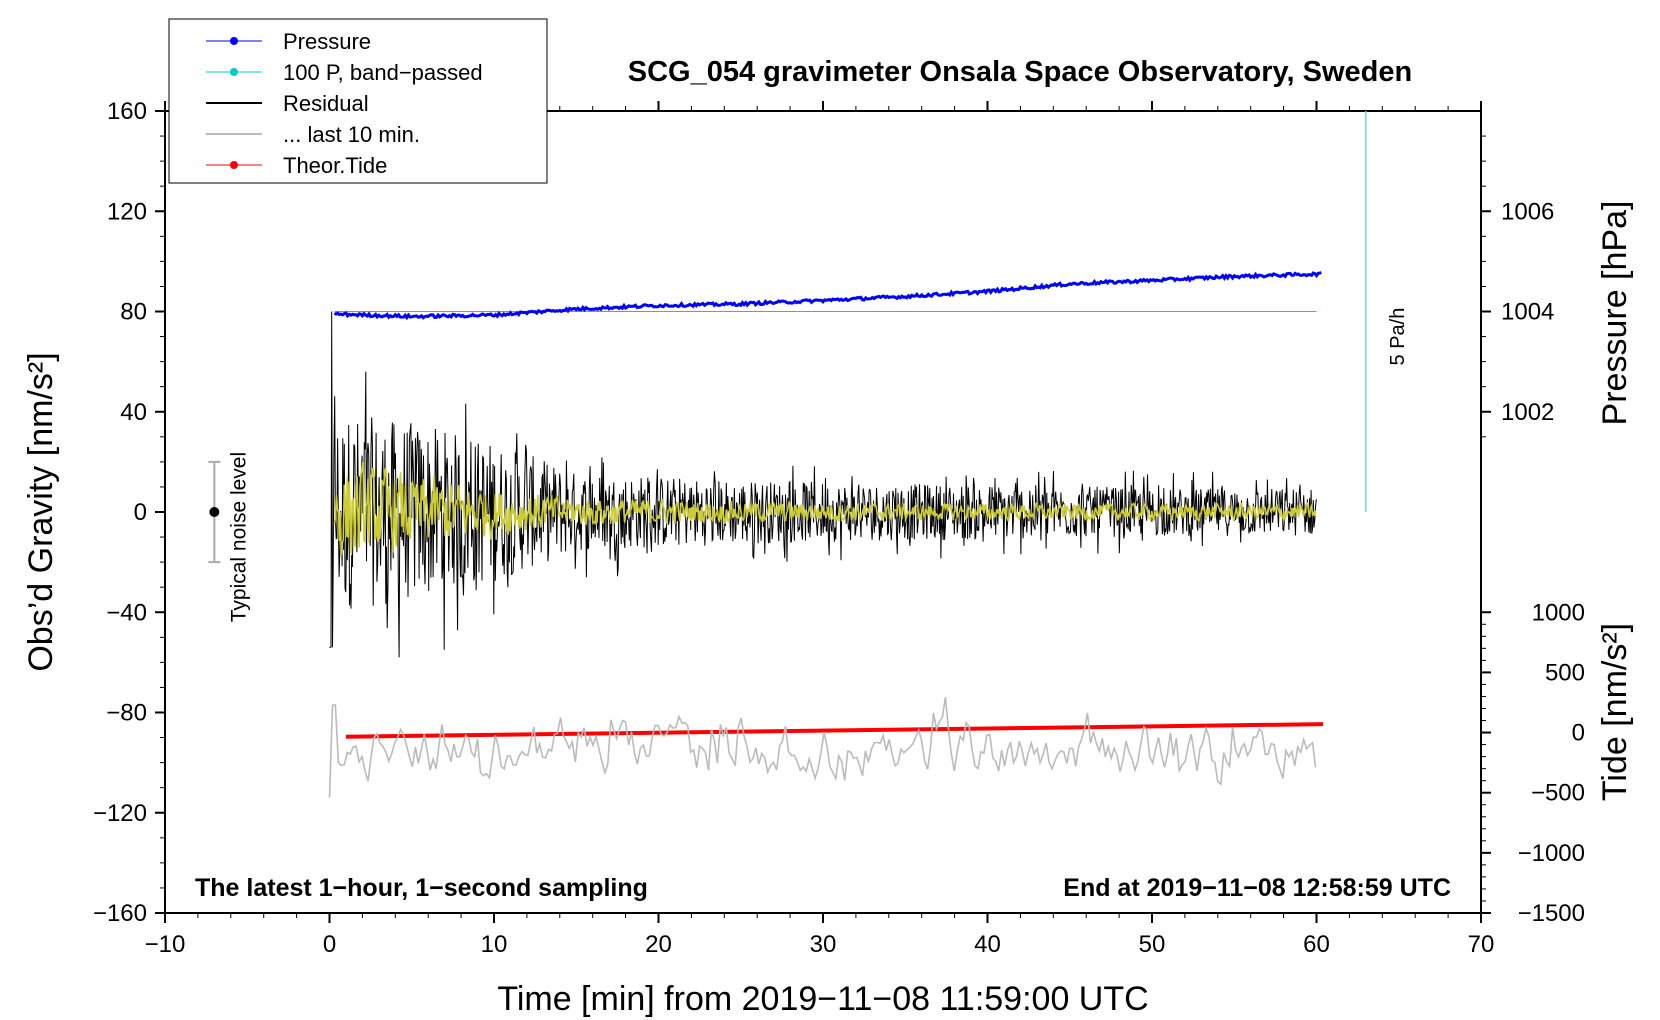  Describe the element at coordinates (126, 612) in the screenshot. I see `y-tick-label: −40` at that location.